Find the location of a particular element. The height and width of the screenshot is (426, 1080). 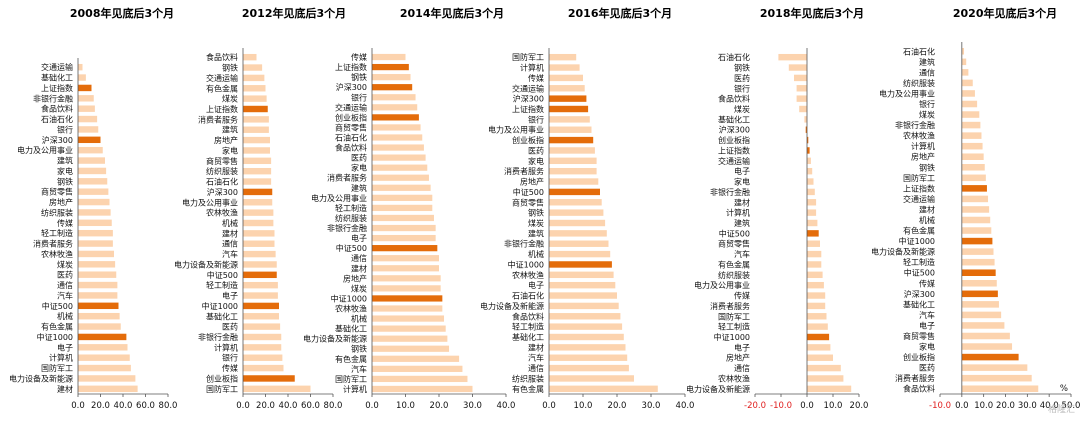

tick-label: 30.0 is located at coordinates (651, 406).